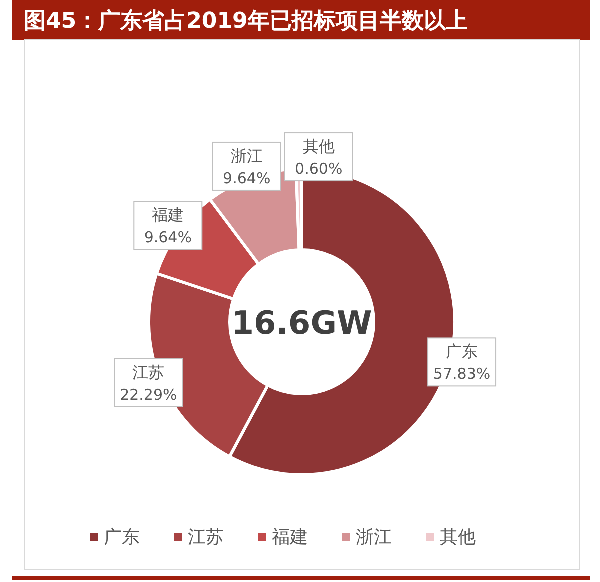 This screenshot has height=582, width=600. What do you see at coordinates (290, 537) in the screenshot?
I see `legend-label: 福建` at bounding box center [290, 537].